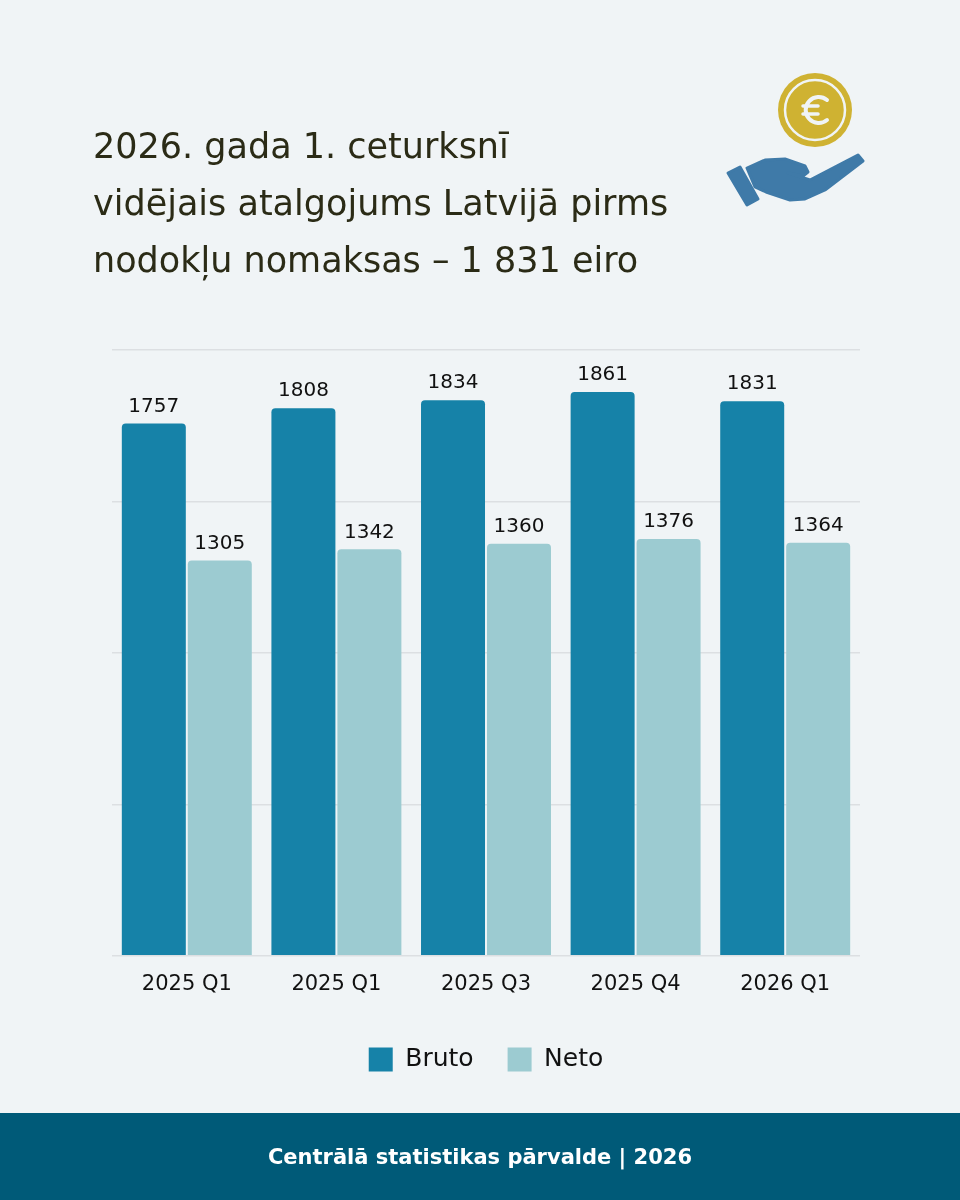  I want to click on data-label: 1757, so click(154, 404).